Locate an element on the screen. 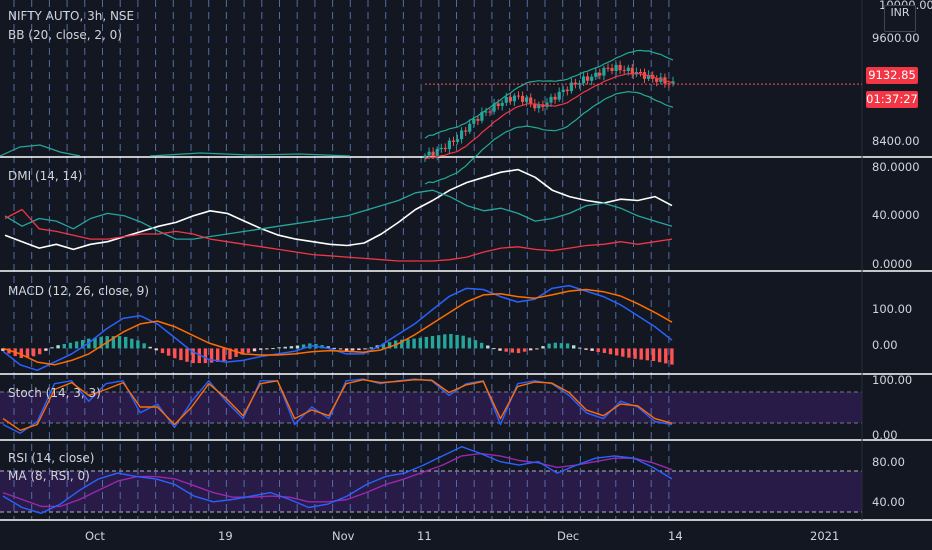 The height and width of the screenshot is (550, 932). rsi-indicator-label: RSI (14, close) is located at coordinates (51, 458).